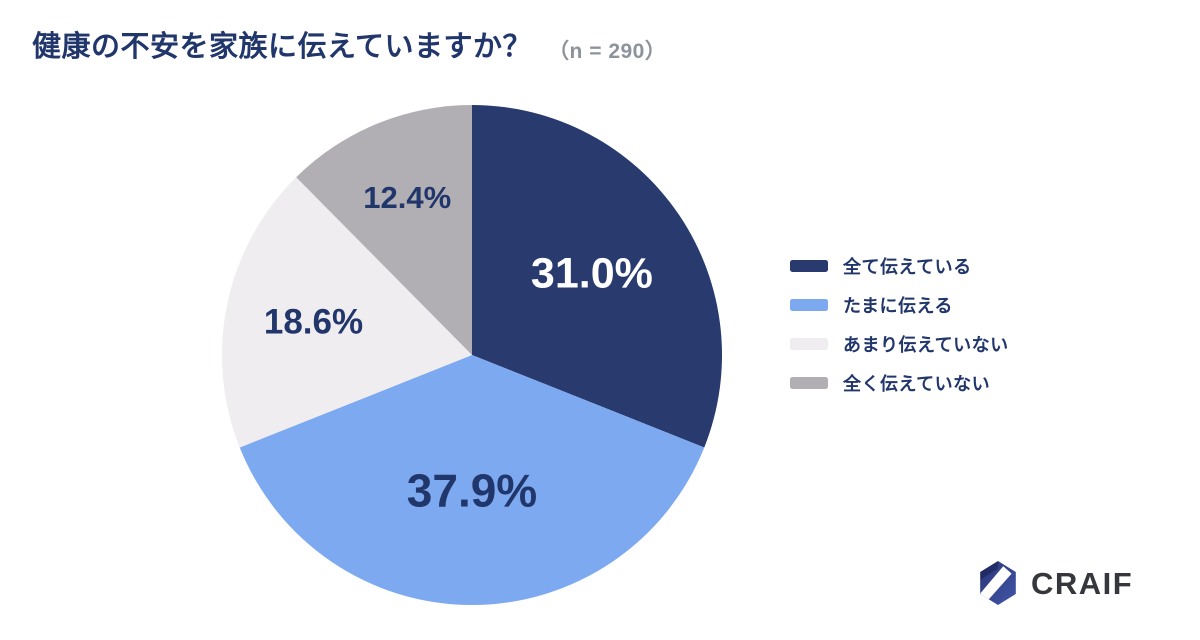  What do you see at coordinates (607, 51) in the screenshot?
I see `sample-size-label: （n = 290）` at bounding box center [607, 51].